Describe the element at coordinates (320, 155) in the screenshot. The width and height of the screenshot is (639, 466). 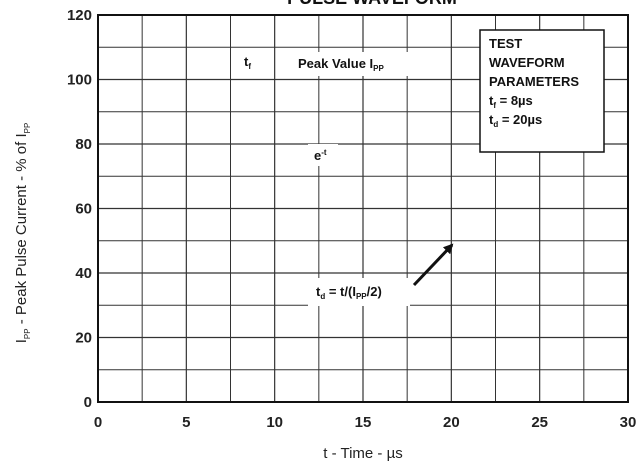
I see `exp-label: e-t` at that location.